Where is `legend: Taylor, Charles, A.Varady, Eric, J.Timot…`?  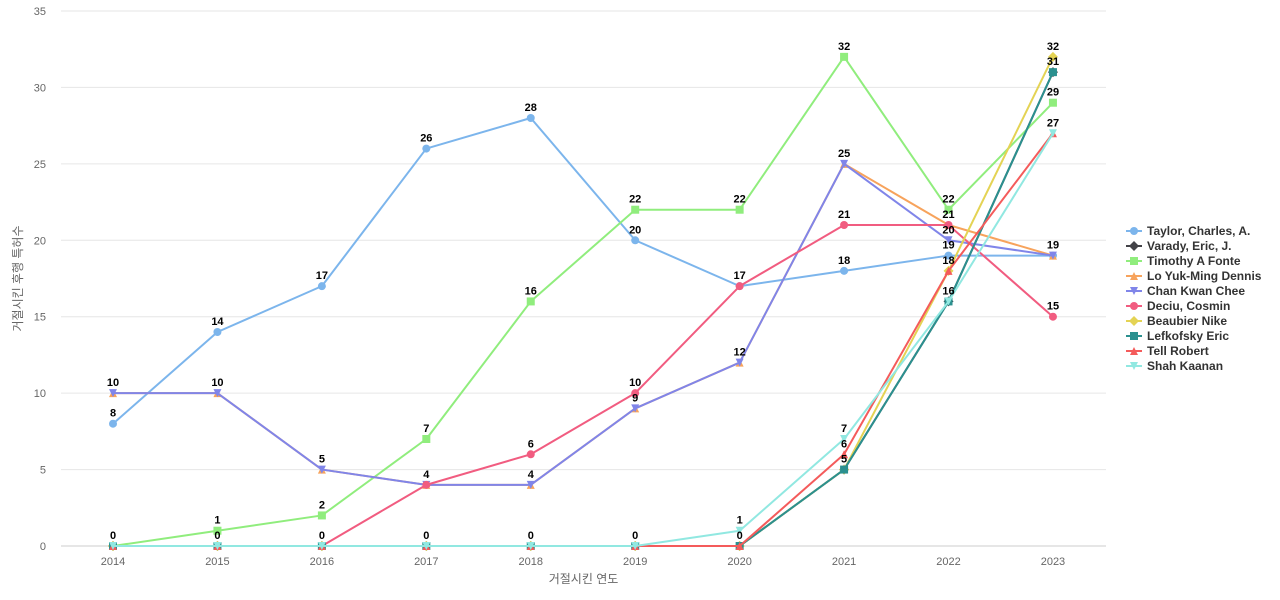
legend: Taylor, Charles, A.Varady, Eric, J.Timot… is located at coordinates (1194, 298).